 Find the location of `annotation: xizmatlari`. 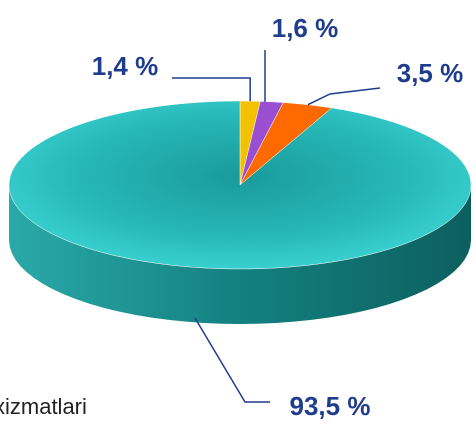

annotation: xizmatlari is located at coordinates (43, 406).